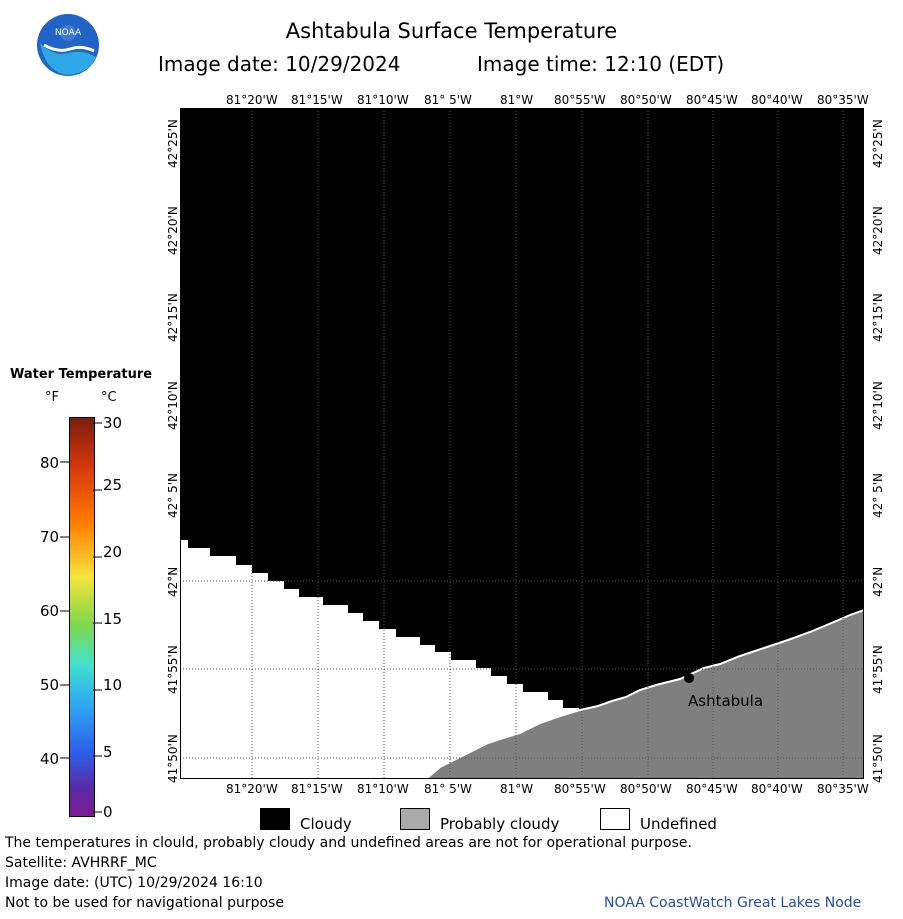 Image resolution: width=903 pixels, height=919 pixels. What do you see at coordinates (678, 824) in the screenshot?
I see `undefined-legend-label: Undefined` at bounding box center [678, 824].